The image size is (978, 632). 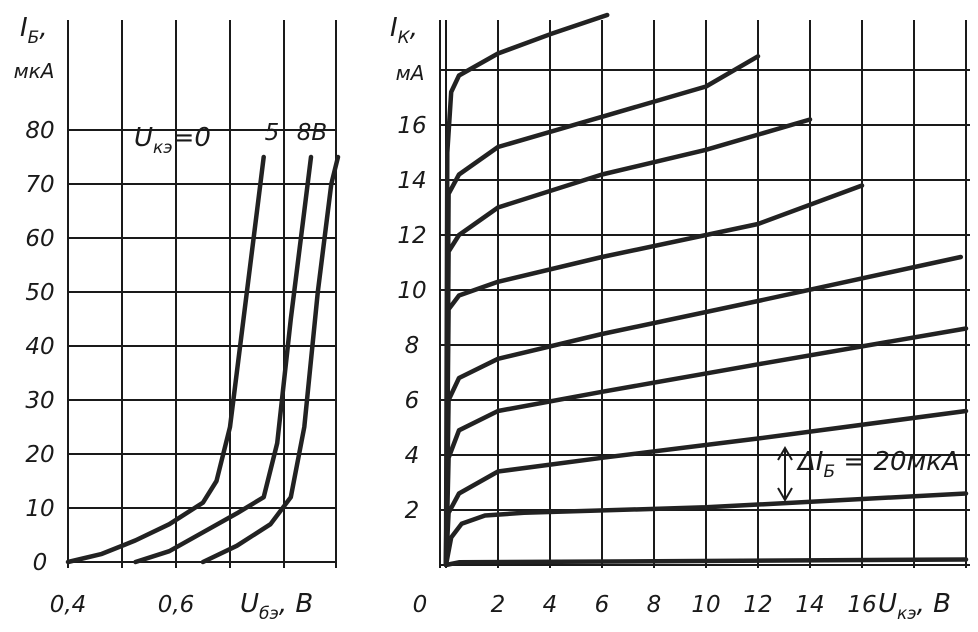 What do you see at coordinates (550, 605) in the screenshot?
I see `right-x-tick-label: 4` at bounding box center [550, 605].